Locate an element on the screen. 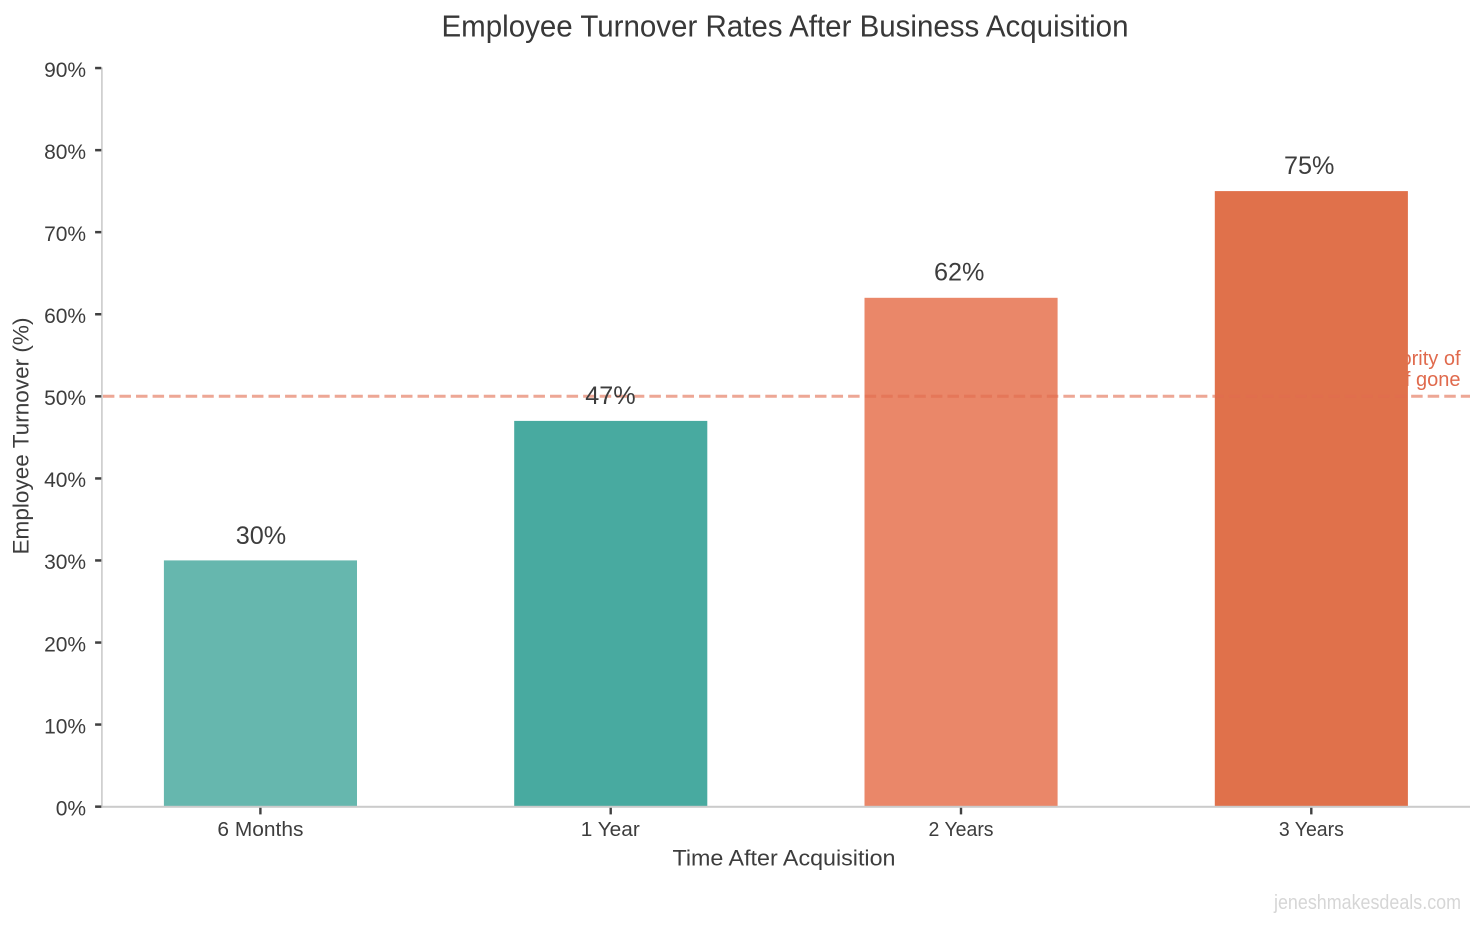 Image resolution: width=1483 pixels, height=925 pixels. svg-text: 40% is located at coordinates (65, 480).